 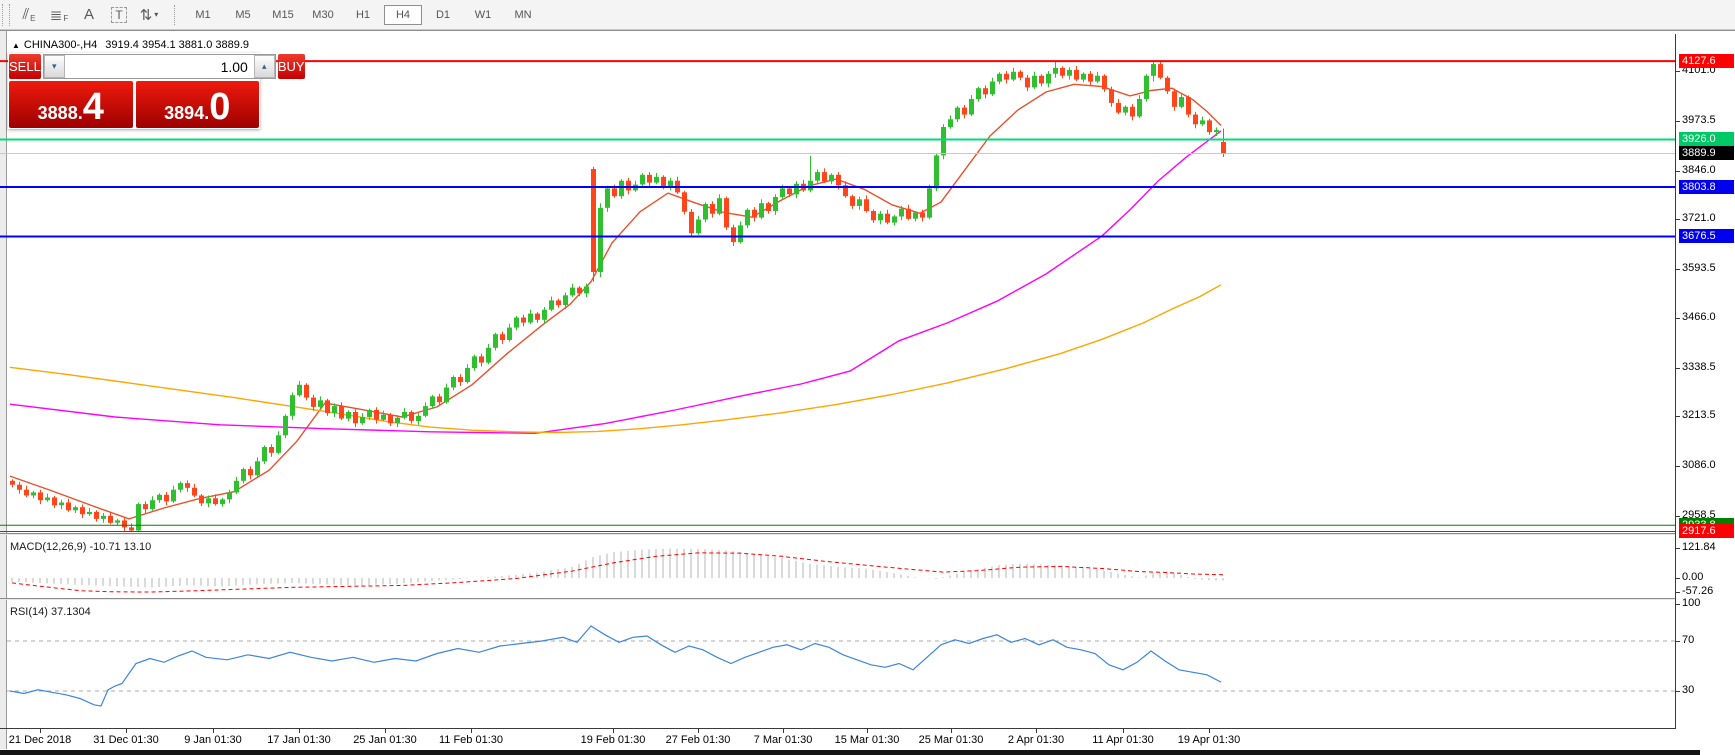 What do you see at coordinates (81, 547) in the screenshot?
I see `macd-pane-label: MACD(12,26,9) -10.71 13.10` at bounding box center [81, 547].